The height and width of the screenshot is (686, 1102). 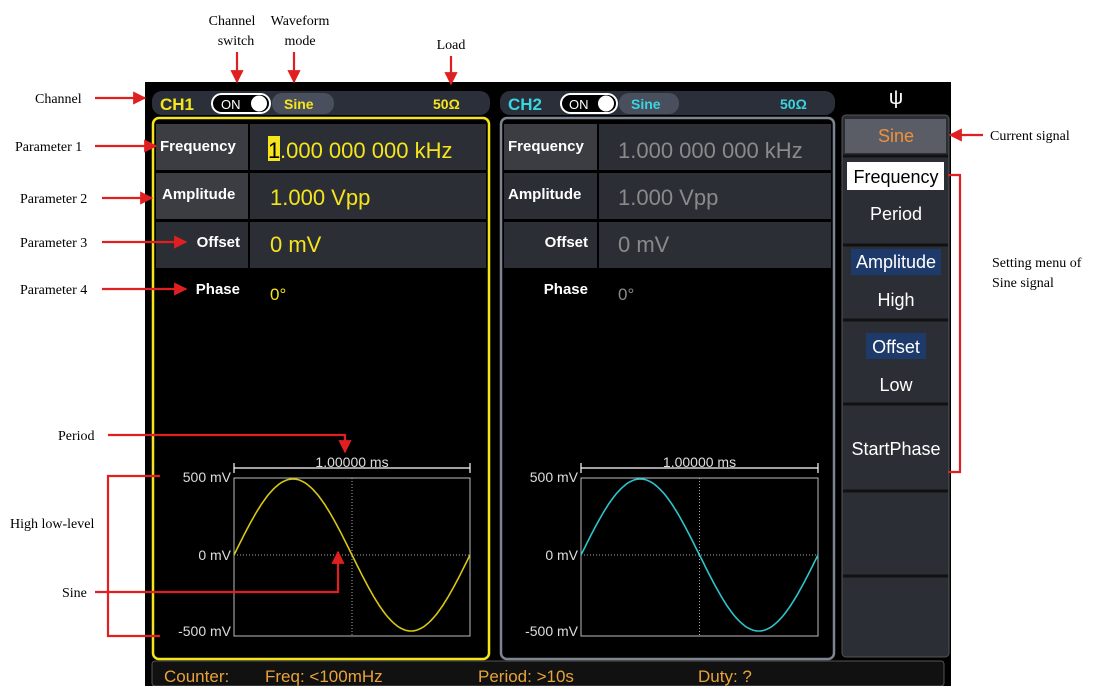 I want to click on ch2-name: CH2, so click(x=525, y=104).